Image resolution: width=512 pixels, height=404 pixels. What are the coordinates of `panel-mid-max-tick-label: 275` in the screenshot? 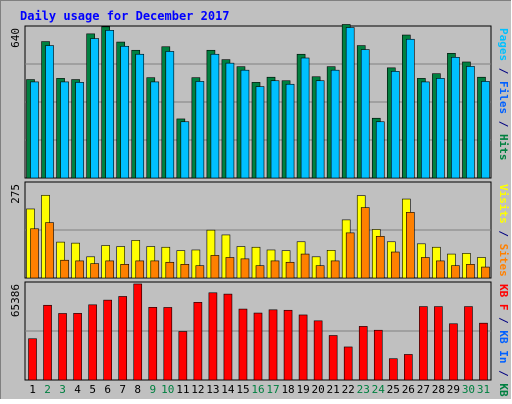 It's located at (15, 194).